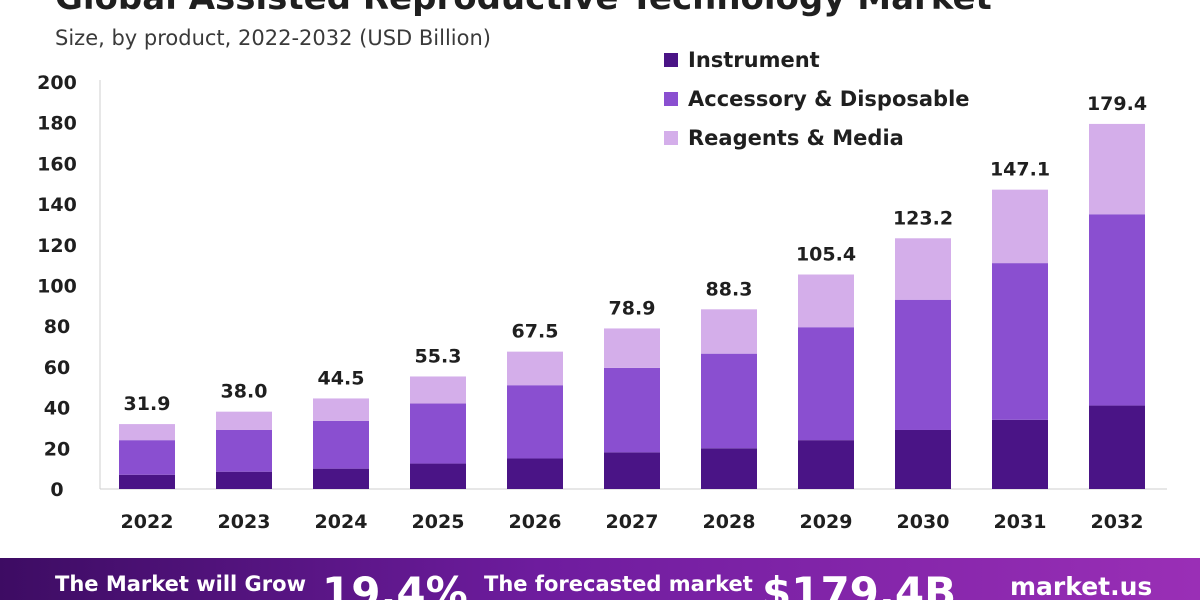 This screenshot has width=1200, height=600. I want to click on bar-reagents-2026, so click(535, 368).